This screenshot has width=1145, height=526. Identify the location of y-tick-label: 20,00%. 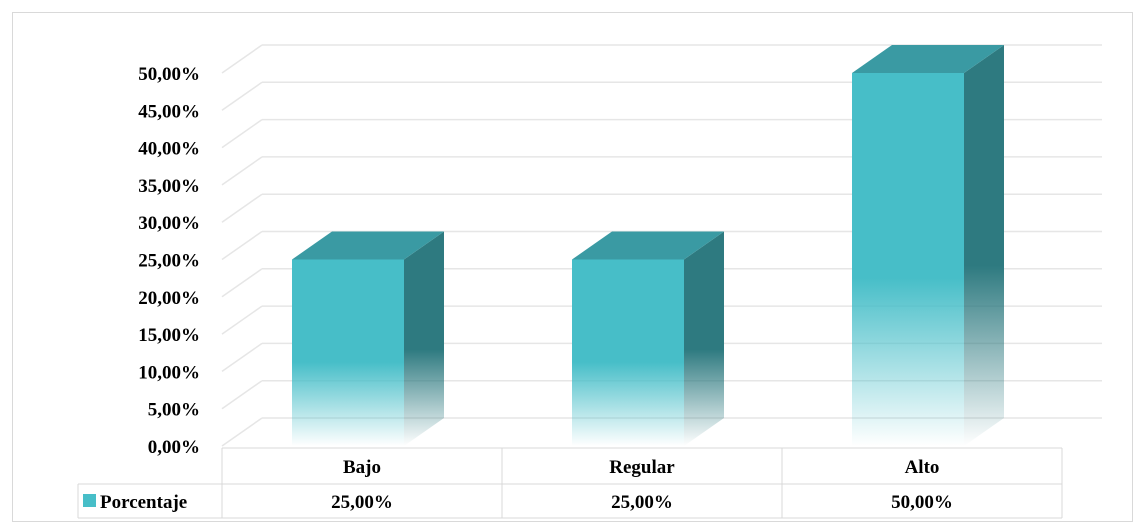
(169, 298).